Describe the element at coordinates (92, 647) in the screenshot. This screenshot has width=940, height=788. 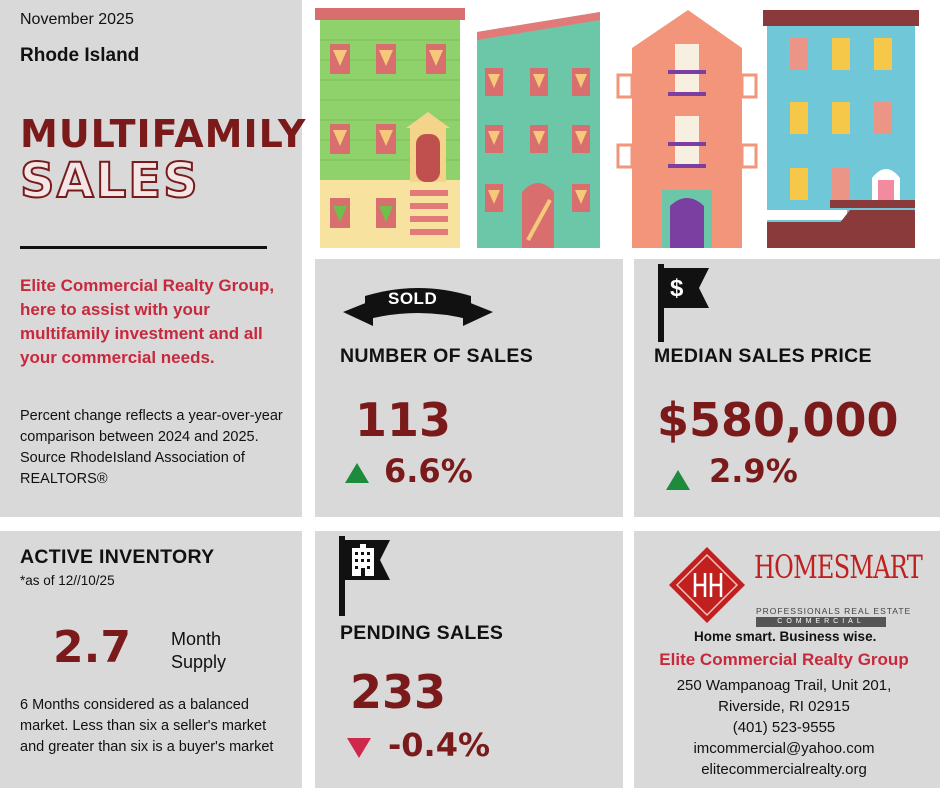
I see `inventory-value: 2.7` at that location.